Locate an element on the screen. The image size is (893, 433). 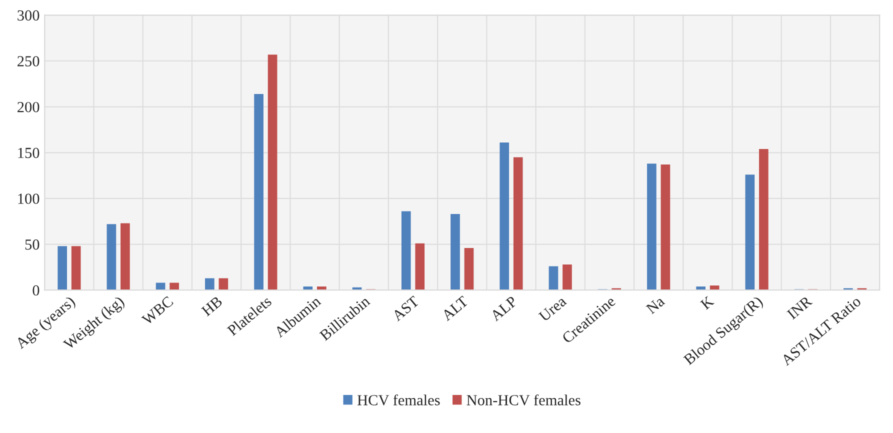
x-tick-label: K is located at coordinates (707, 303).